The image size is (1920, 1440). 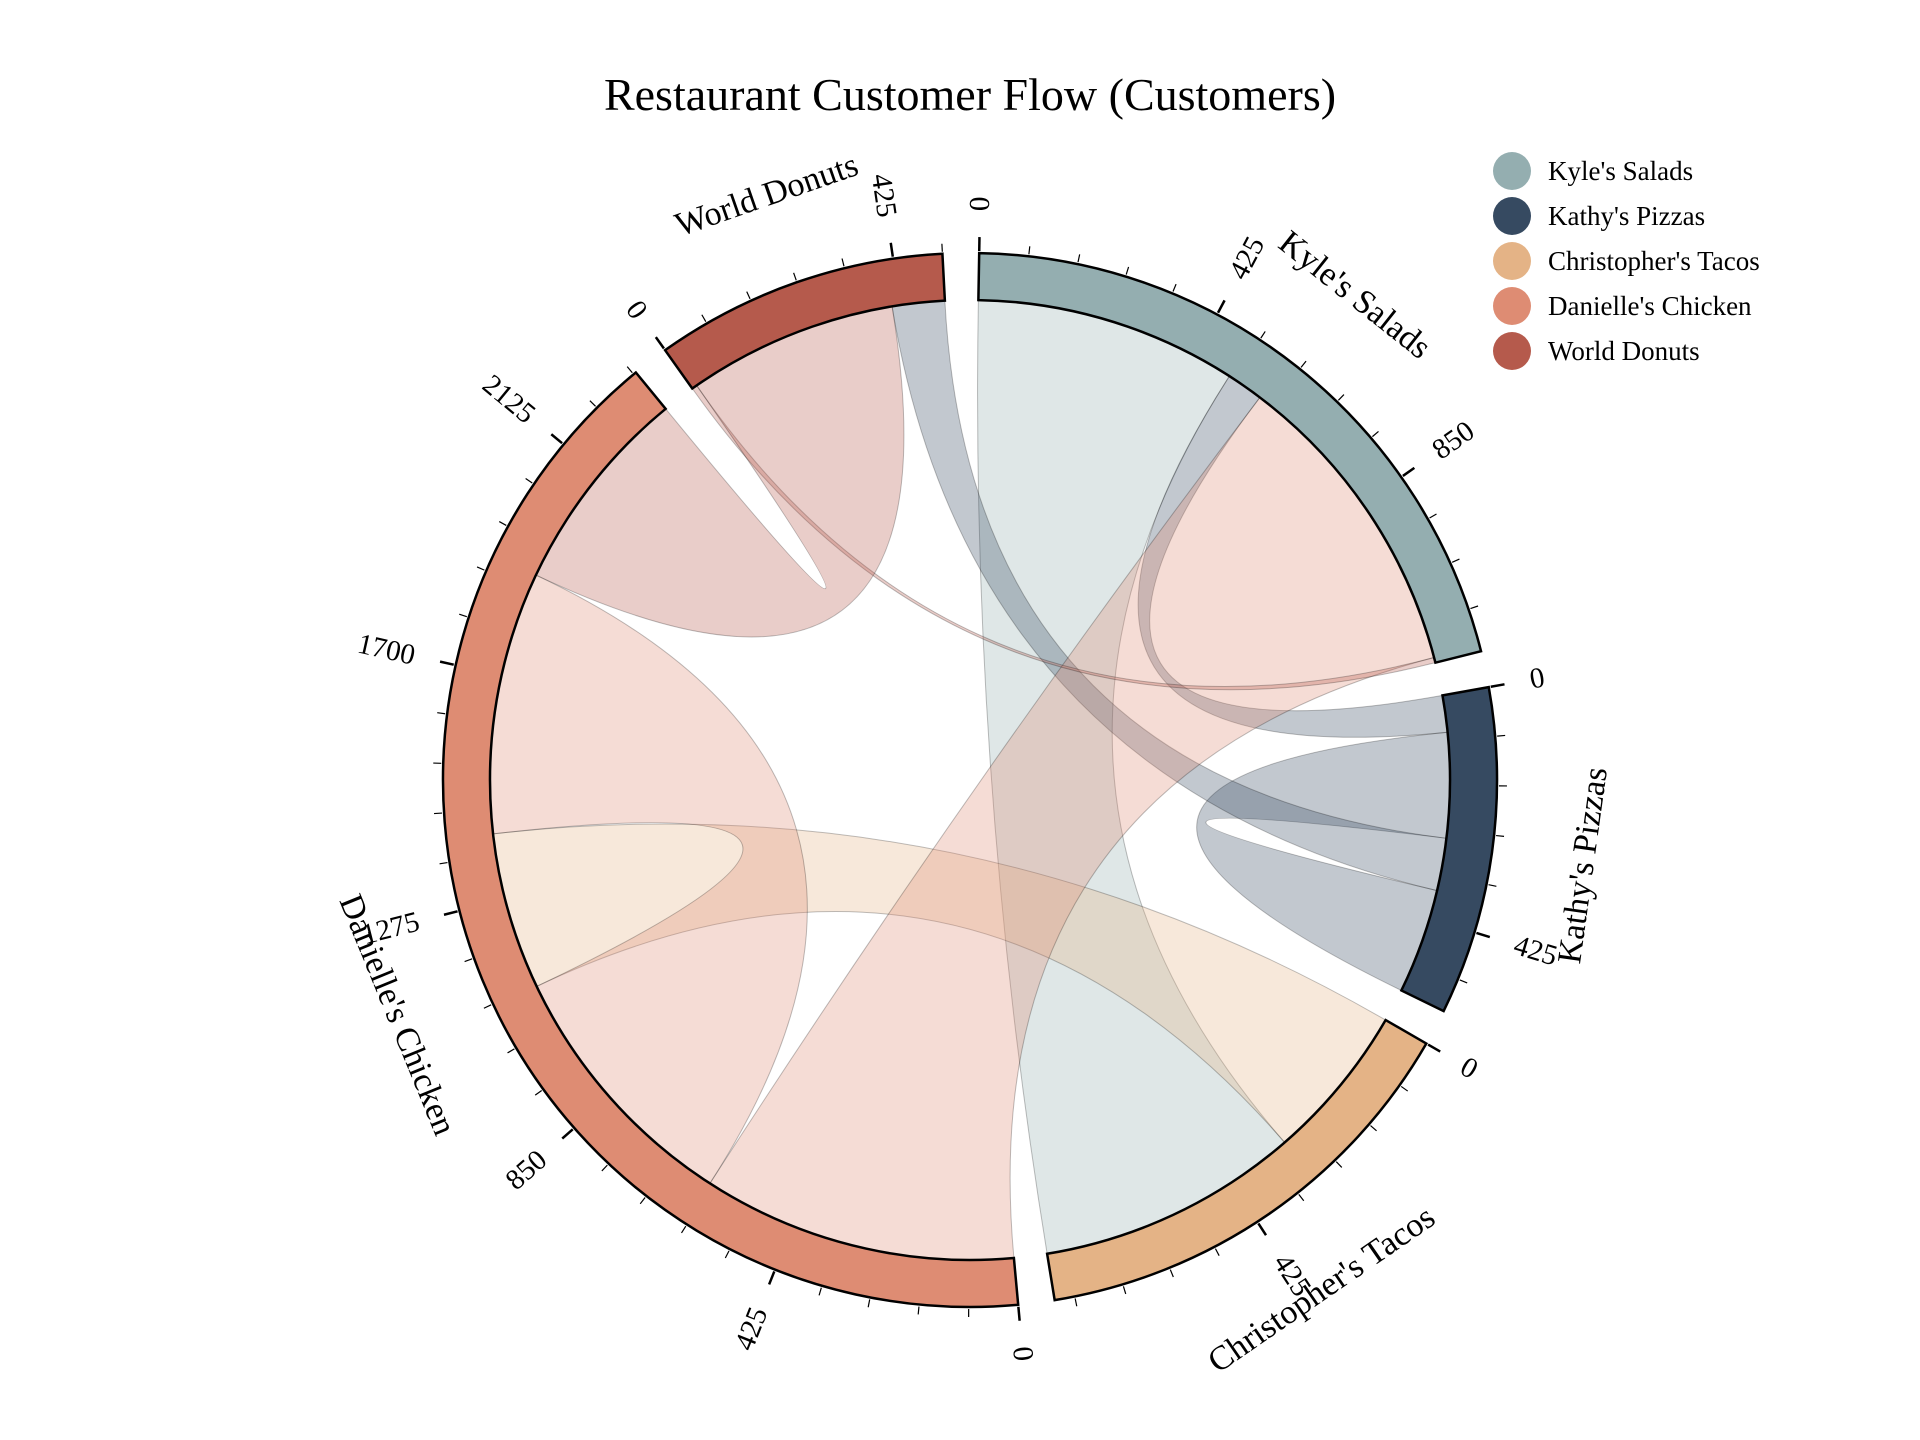 I want to click on arc-kathy-s-pizzas, so click(x=1449, y=849).